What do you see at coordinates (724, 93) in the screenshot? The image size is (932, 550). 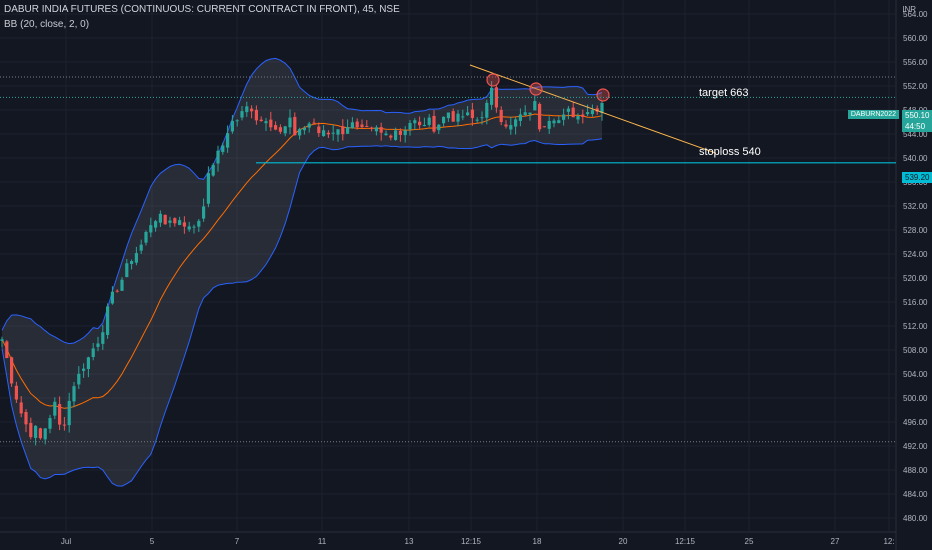 I see `target-annotation: target 663` at bounding box center [724, 93].